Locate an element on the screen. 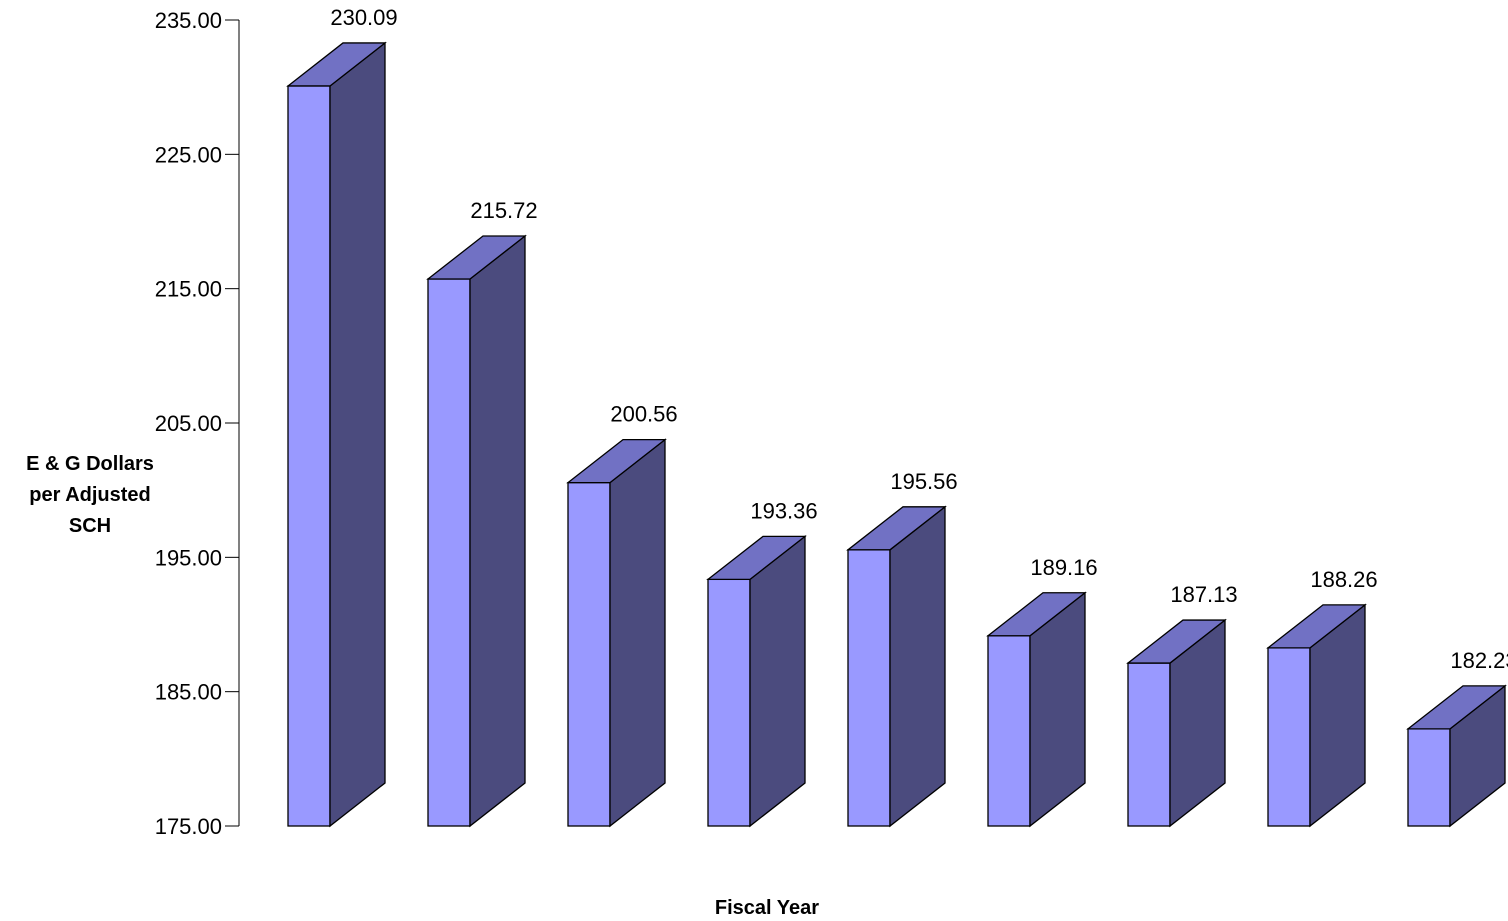 Image resolution: width=1508 pixels, height=921 pixels. bar-value-label: 182.23 is located at coordinates (1479, 660).